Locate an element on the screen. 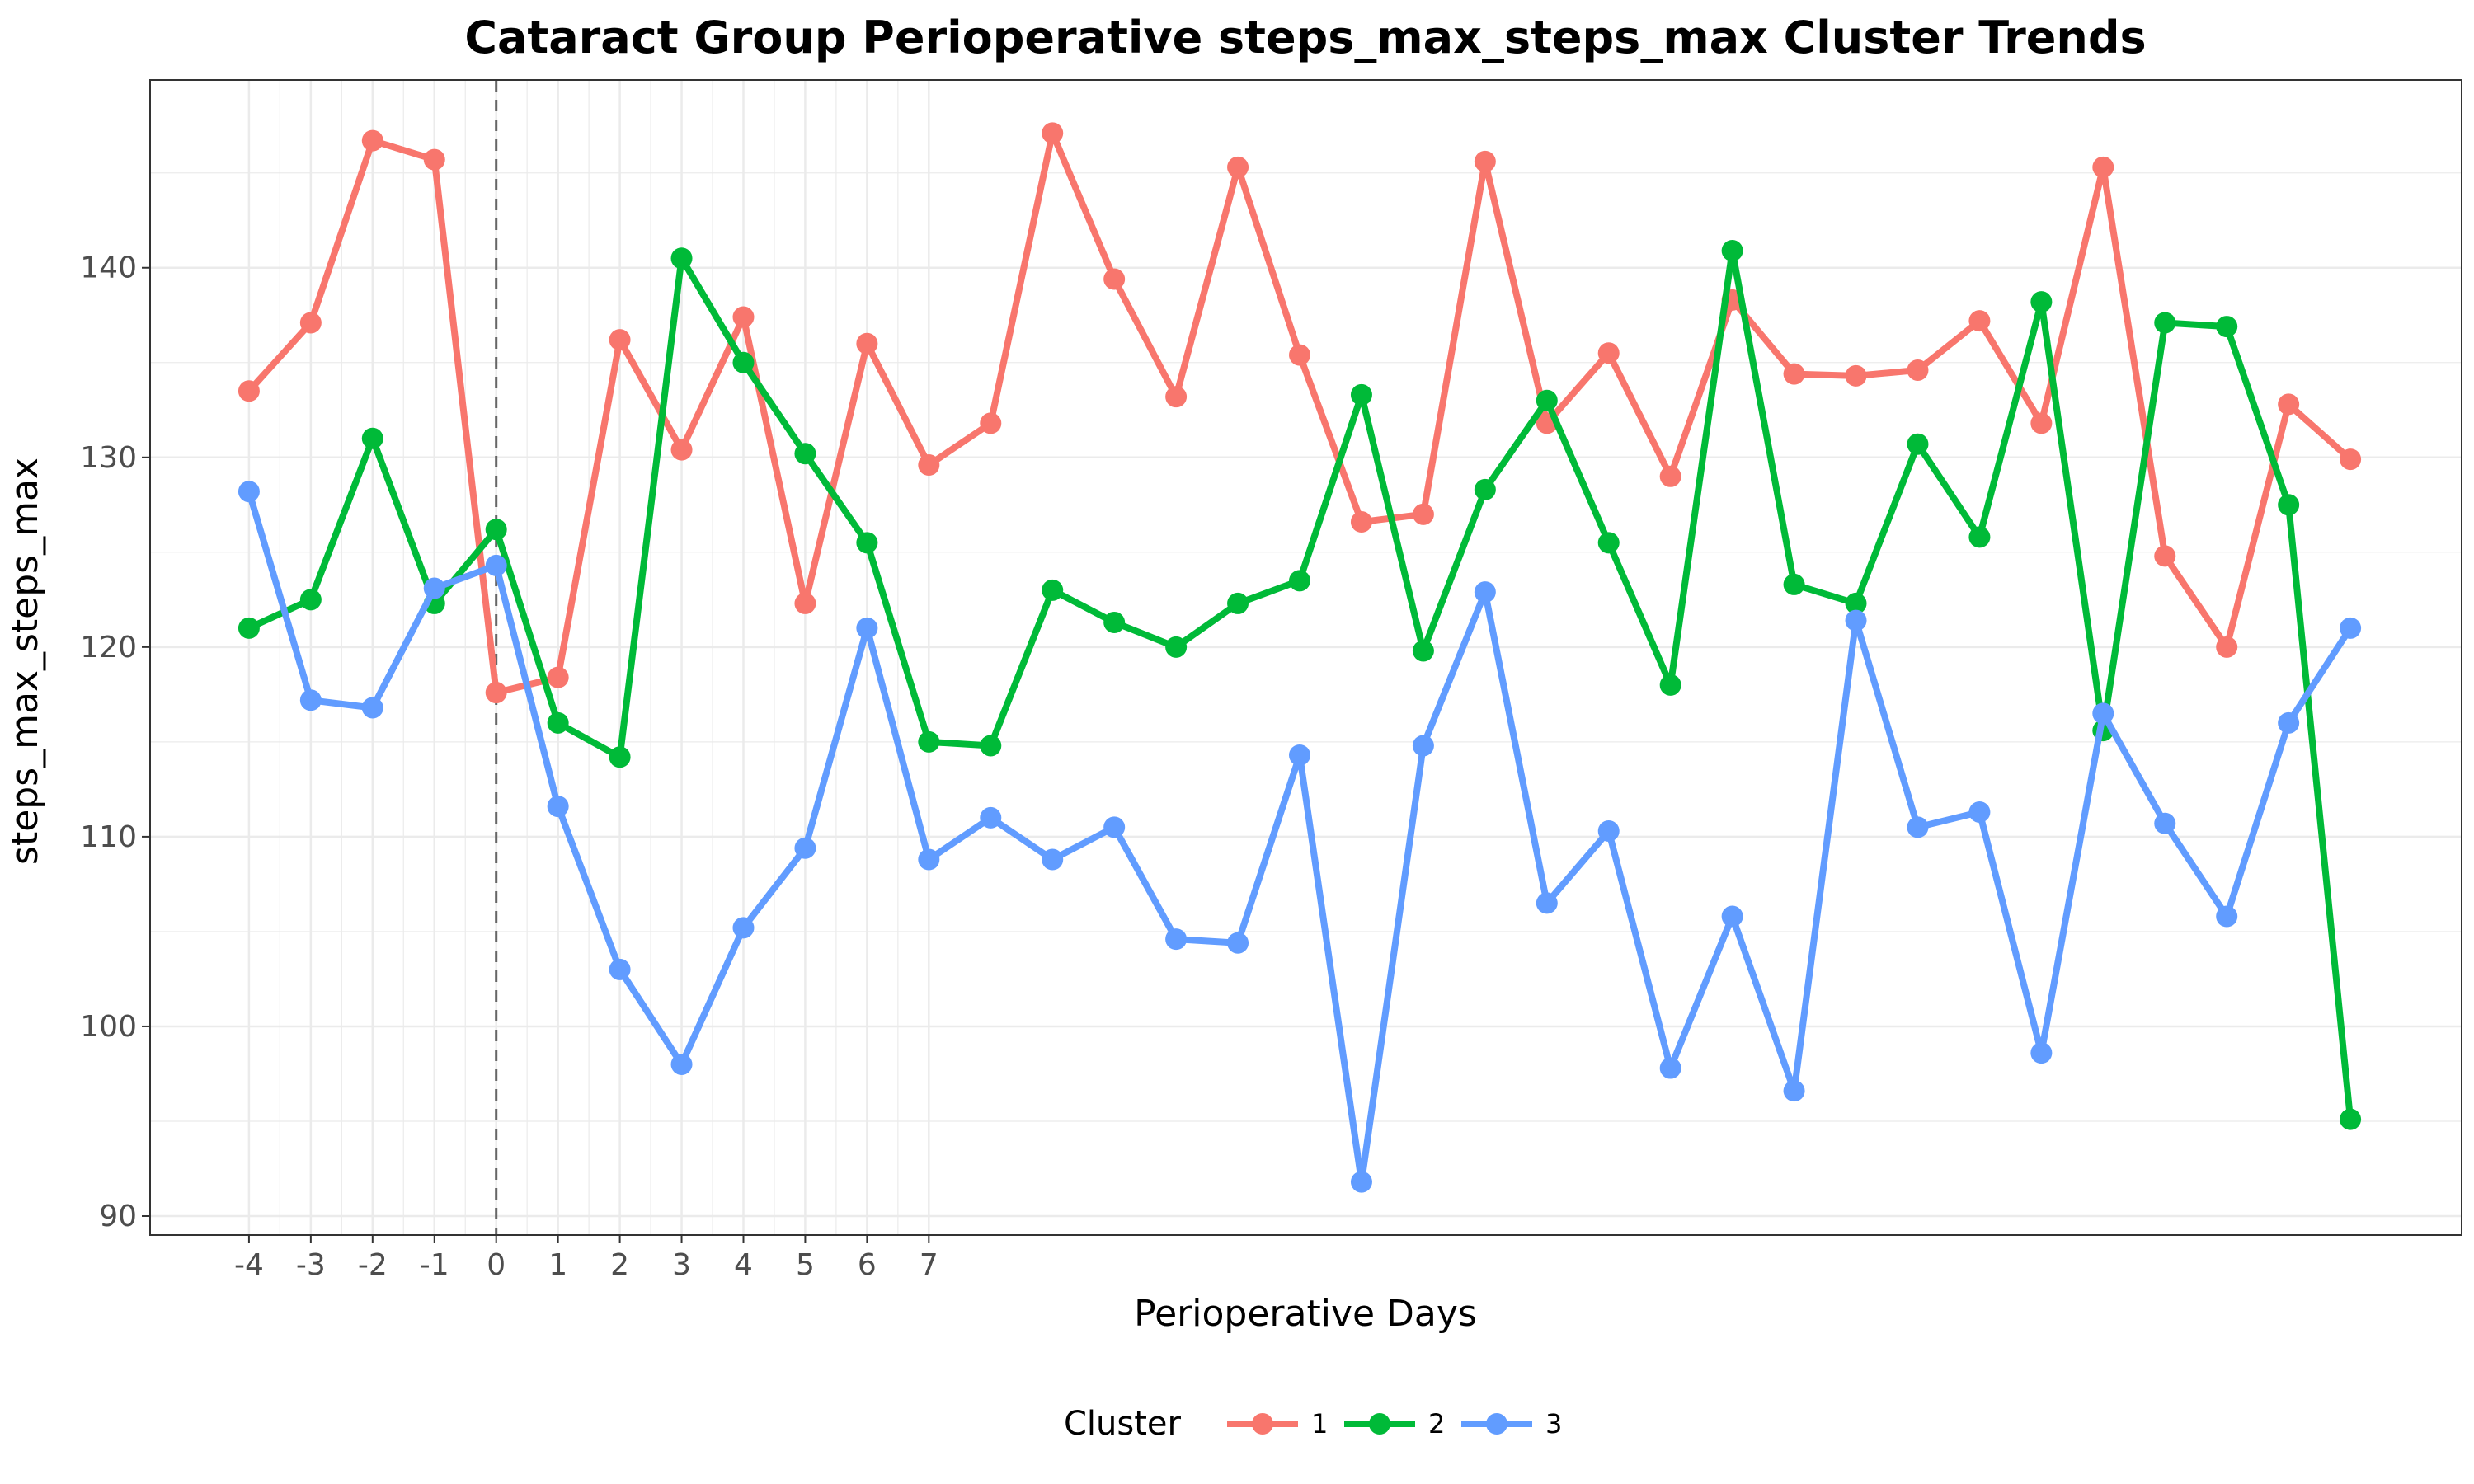 The height and width of the screenshot is (1484, 2474). legend-label: 2 is located at coordinates (1436, 1423).